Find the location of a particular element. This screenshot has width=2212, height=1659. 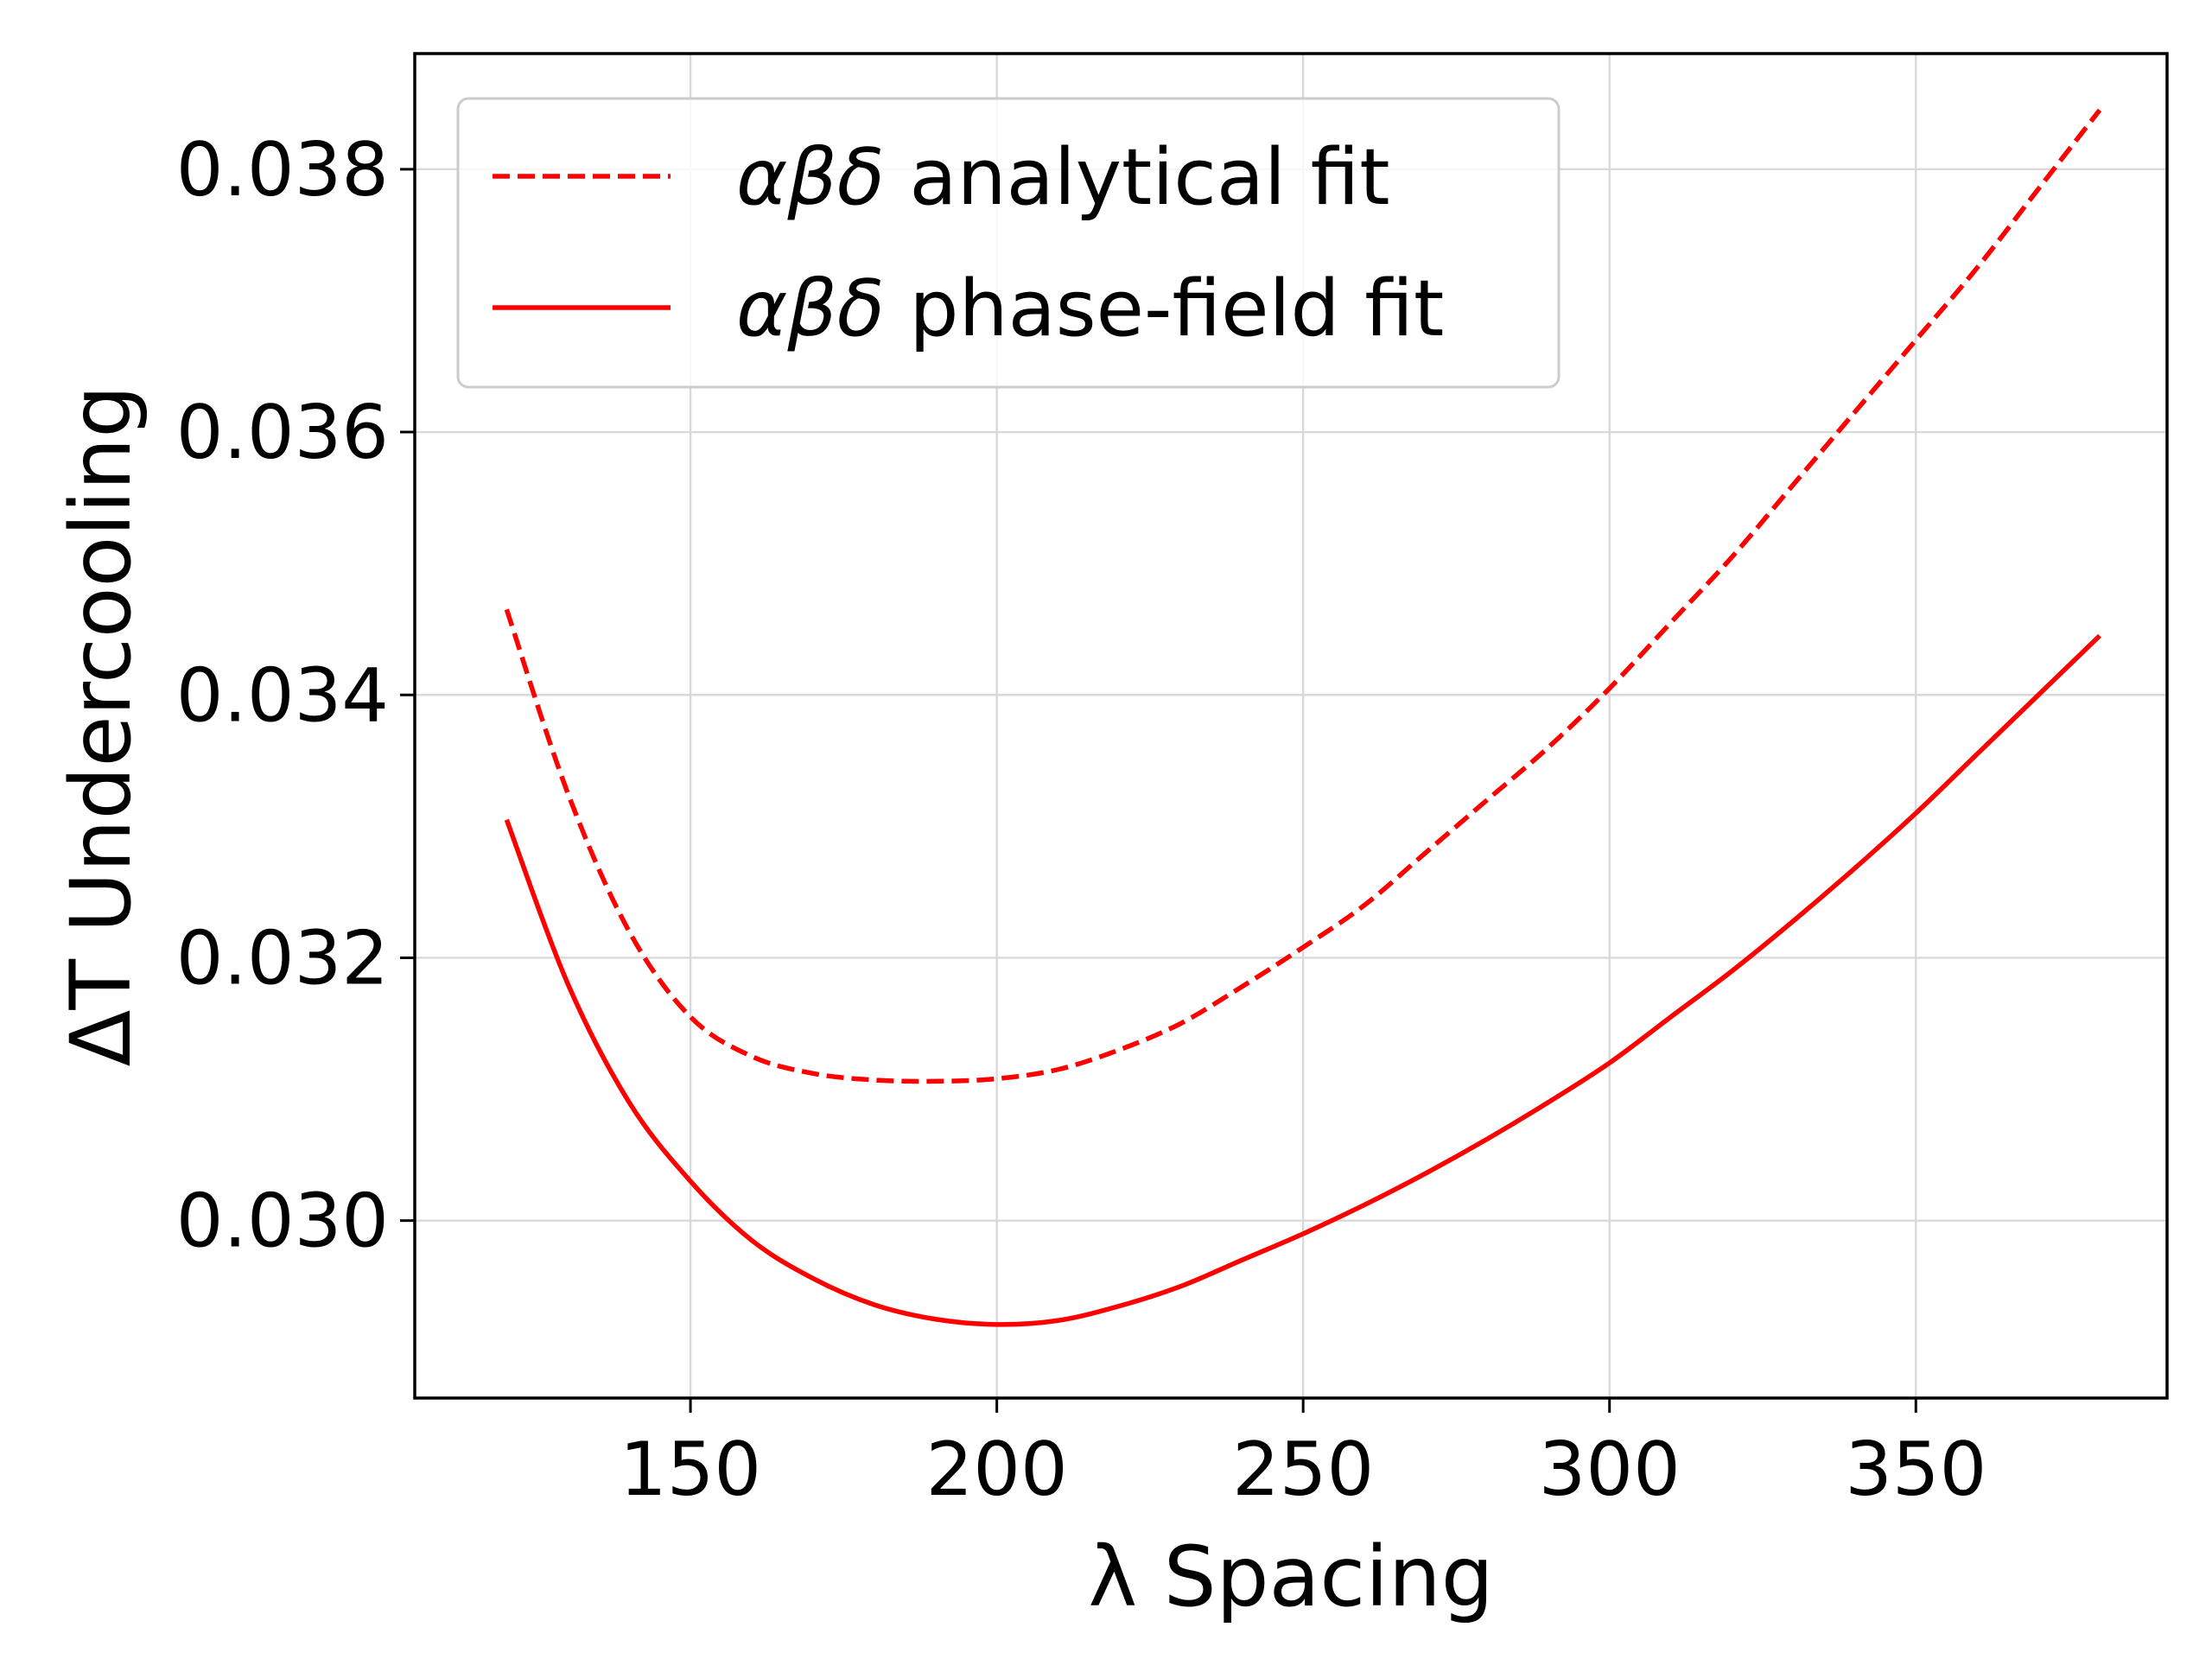

legend-label-analytical-rest: analytical fit is located at coordinates (1137, 177).